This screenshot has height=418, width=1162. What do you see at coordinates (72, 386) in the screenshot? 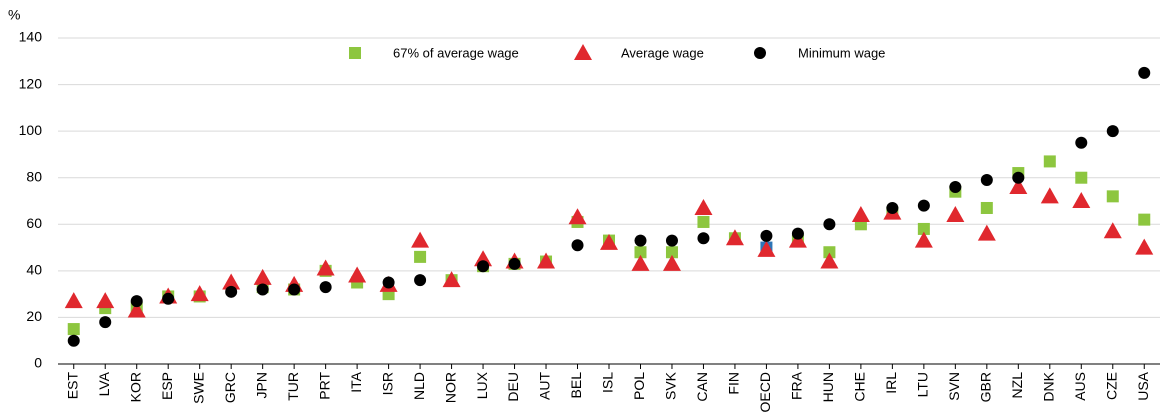
I see `x-tick-label: EST` at bounding box center [72, 386].